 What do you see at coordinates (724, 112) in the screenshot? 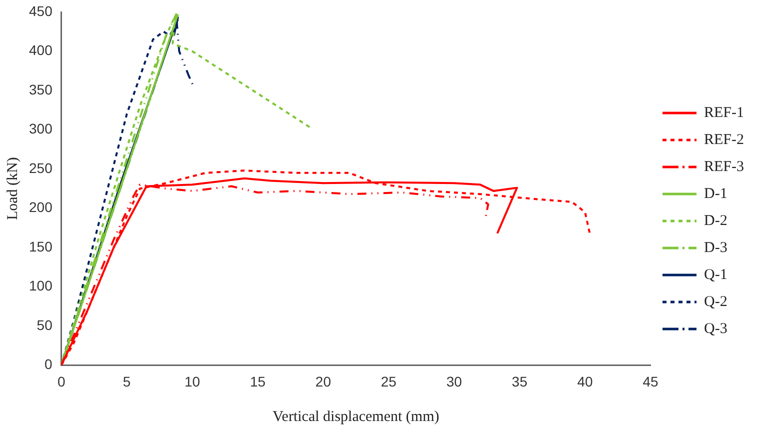
I see `legend-label: REF-1` at bounding box center [724, 112].